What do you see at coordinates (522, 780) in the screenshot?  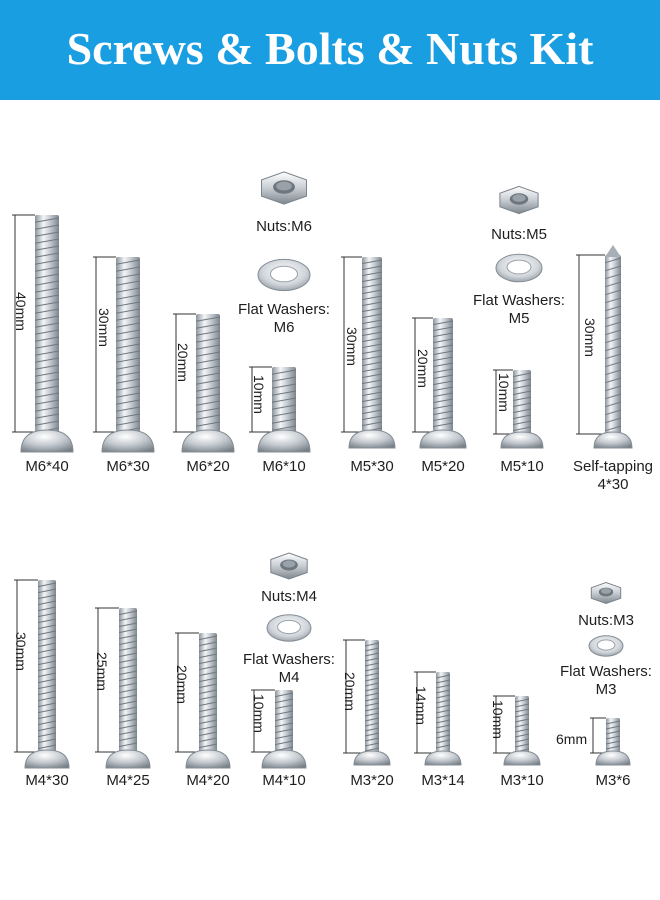 I see `screw-label-row-2: M3*10` at bounding box center [522, 780].